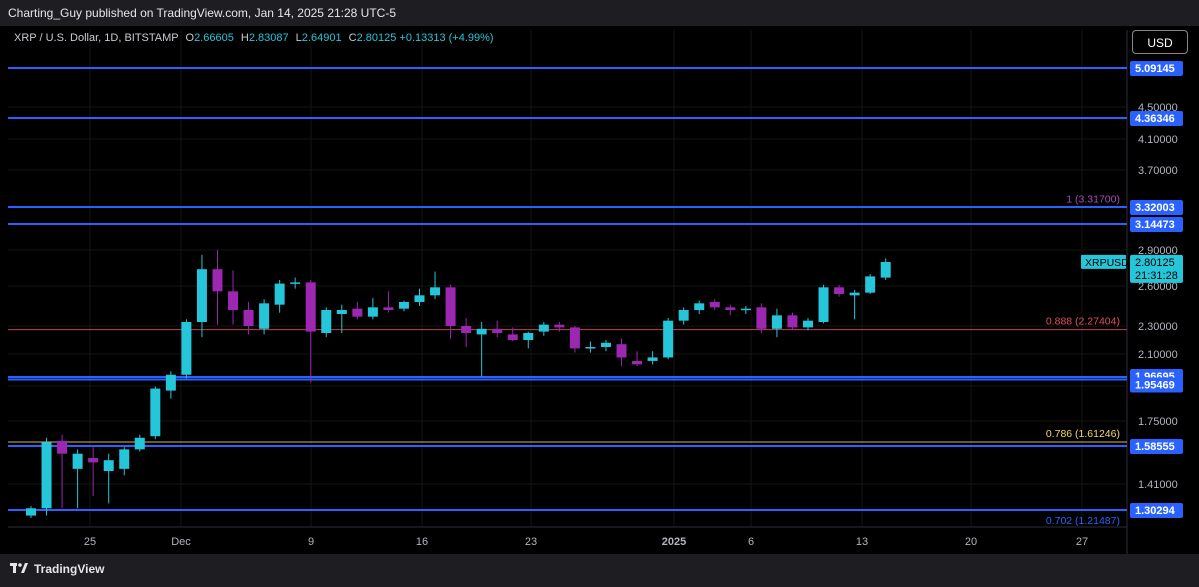  Describe the element at coordinates (674, 542) in the screenshot. I see `time-tick: 2025` at that location.